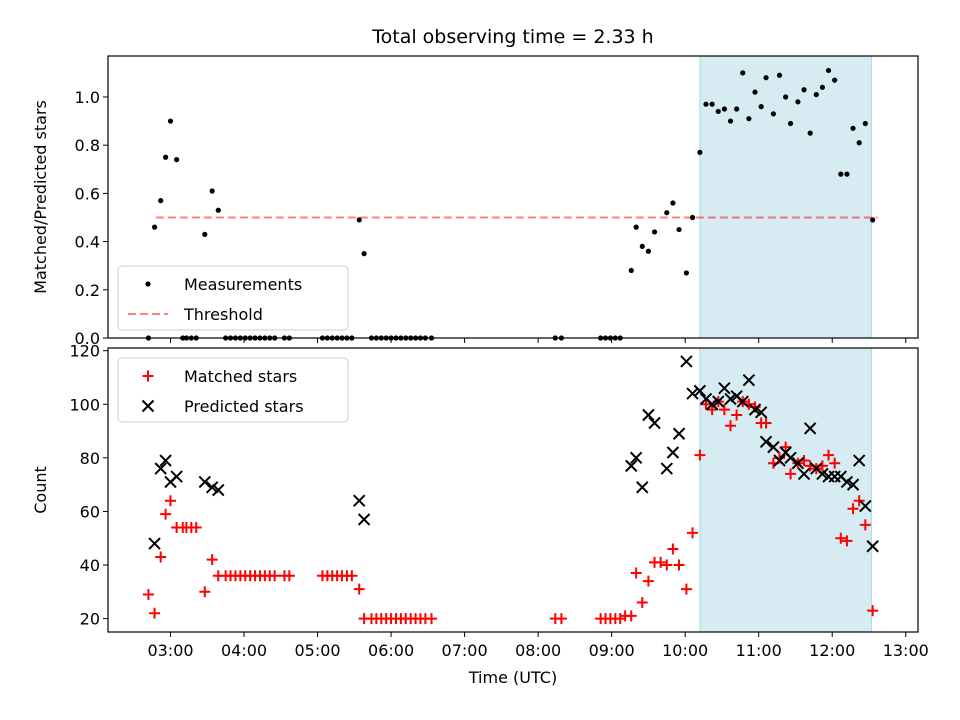  I want to click on x-tick-label: 03:00, so click(170, 650).